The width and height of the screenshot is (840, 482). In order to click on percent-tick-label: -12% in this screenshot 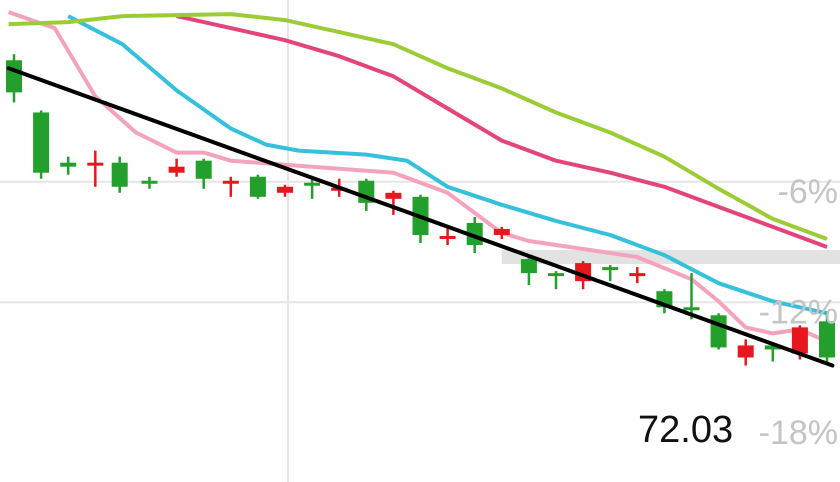, I will do `click(798, 312)`.